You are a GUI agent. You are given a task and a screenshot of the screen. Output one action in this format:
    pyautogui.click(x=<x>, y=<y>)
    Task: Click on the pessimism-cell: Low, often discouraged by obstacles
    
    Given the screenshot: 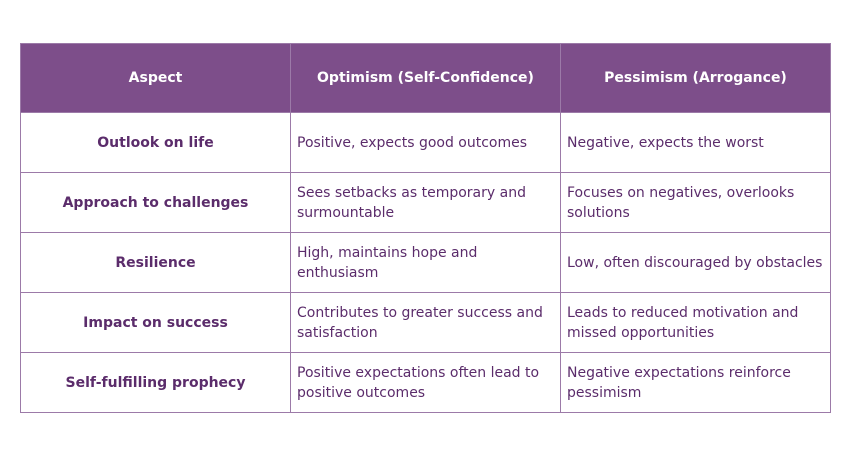 What is the action you would take?
    pyautogui.click(x=695, y=262)
    